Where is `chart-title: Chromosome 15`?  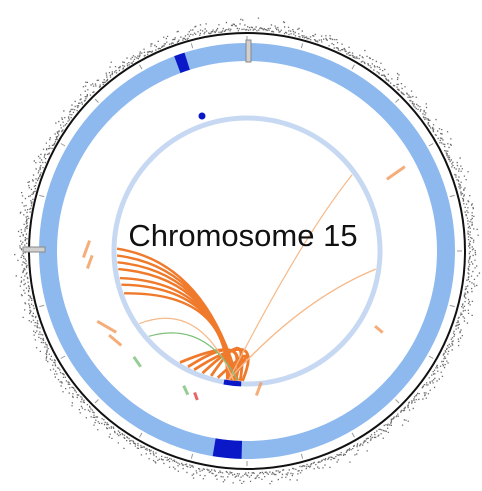 chart-title: Chromosome 15 is located at coordinates (242, 235).